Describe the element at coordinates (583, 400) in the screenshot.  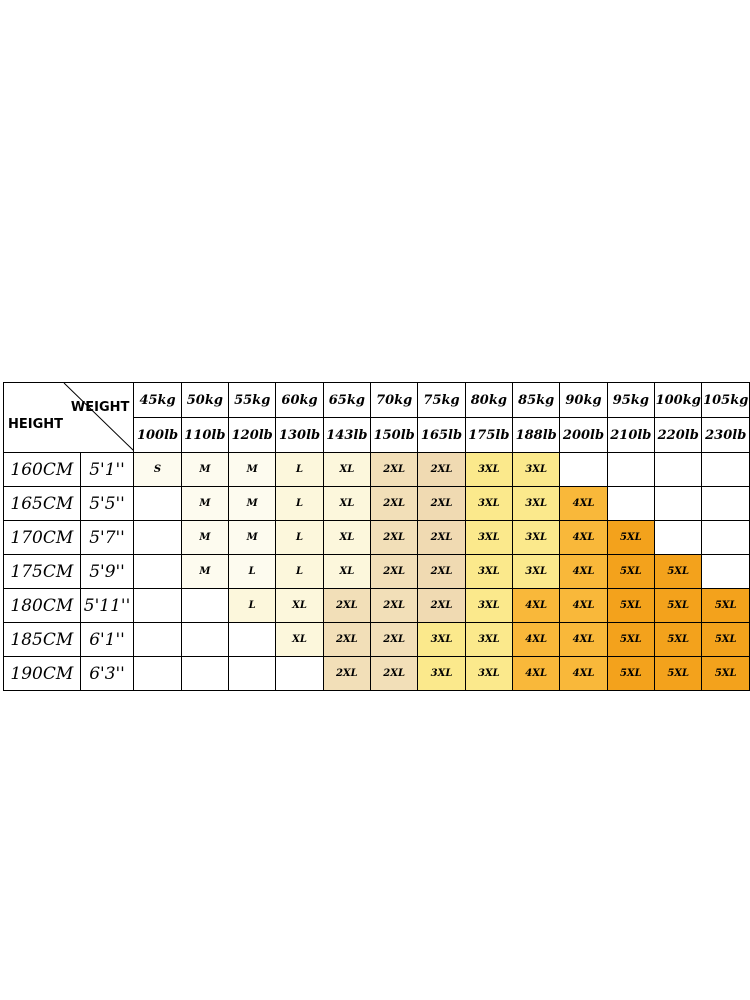
I see `weight-kg-cell: 90kg` at that location.